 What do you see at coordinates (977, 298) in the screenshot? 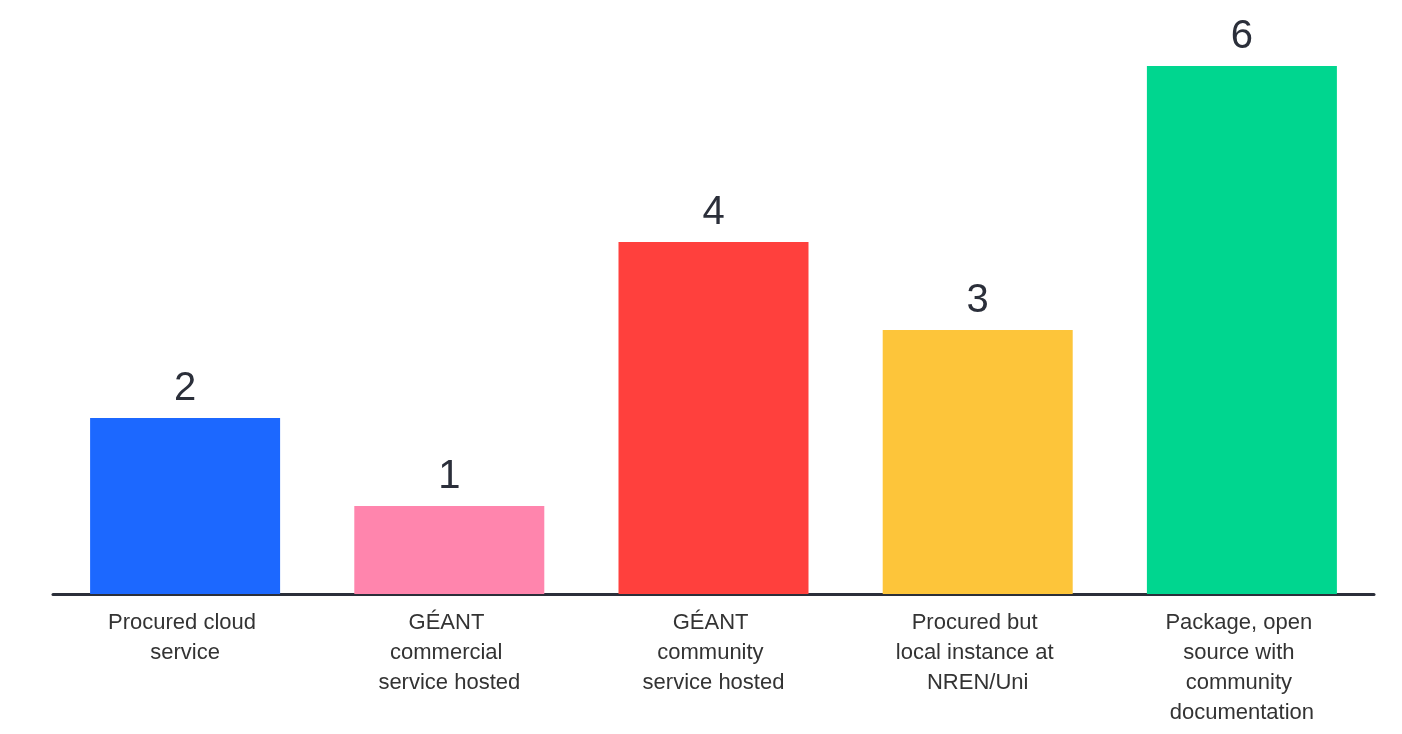
I see `data-label: 3` at bounding box center [977, 298].